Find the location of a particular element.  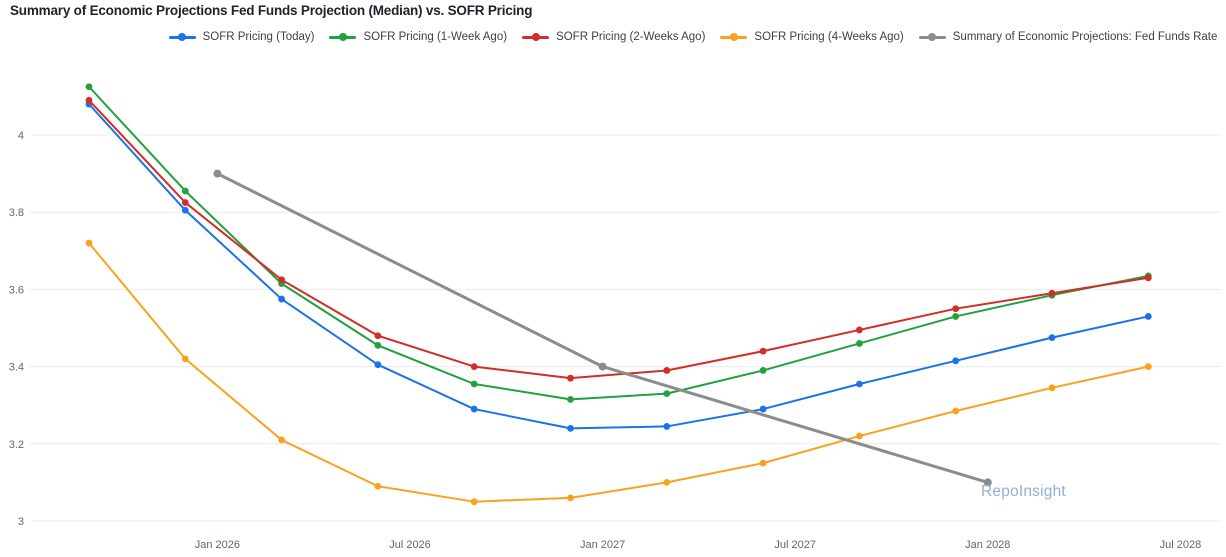

y-tick-label: 4 is located at coordinates (21, 136).